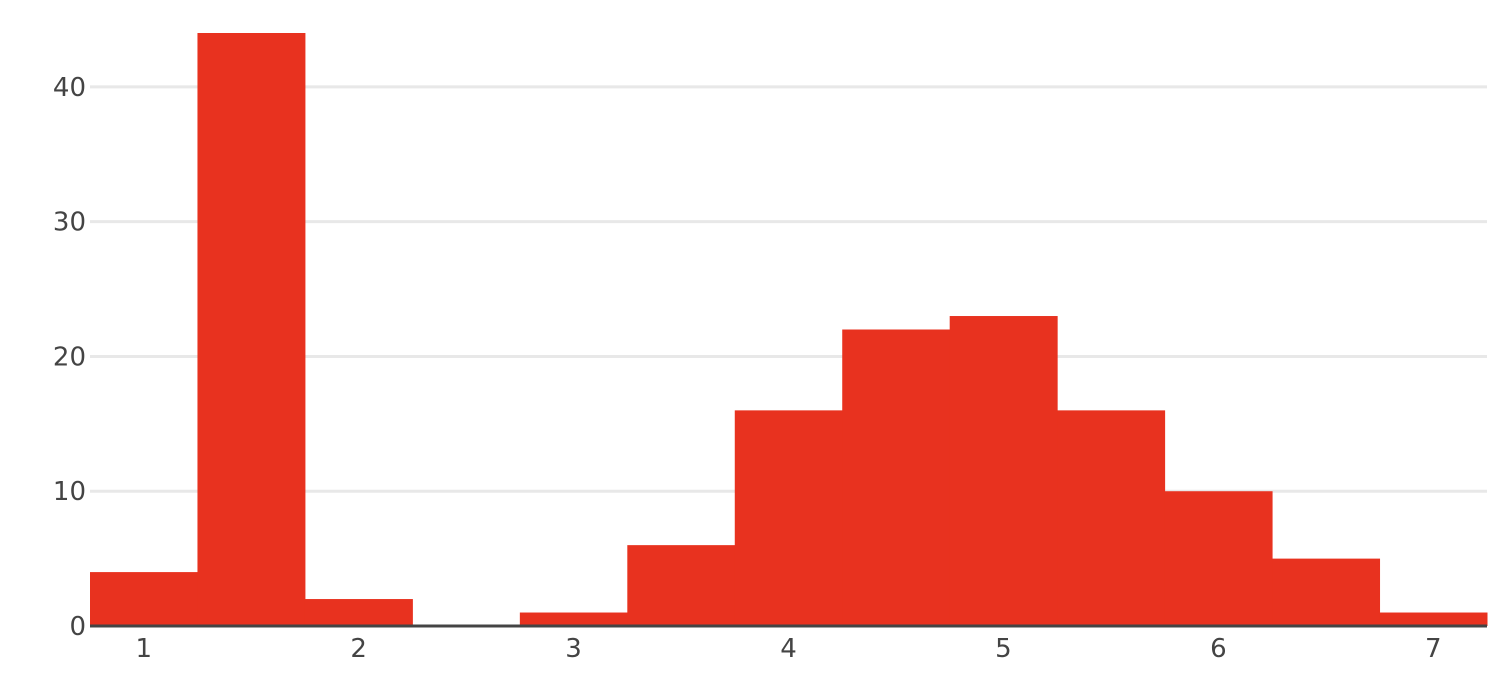 The height and width of the screenshot is (692, 1502). I want to click on y-tick-label: 30, so click(69, 223).